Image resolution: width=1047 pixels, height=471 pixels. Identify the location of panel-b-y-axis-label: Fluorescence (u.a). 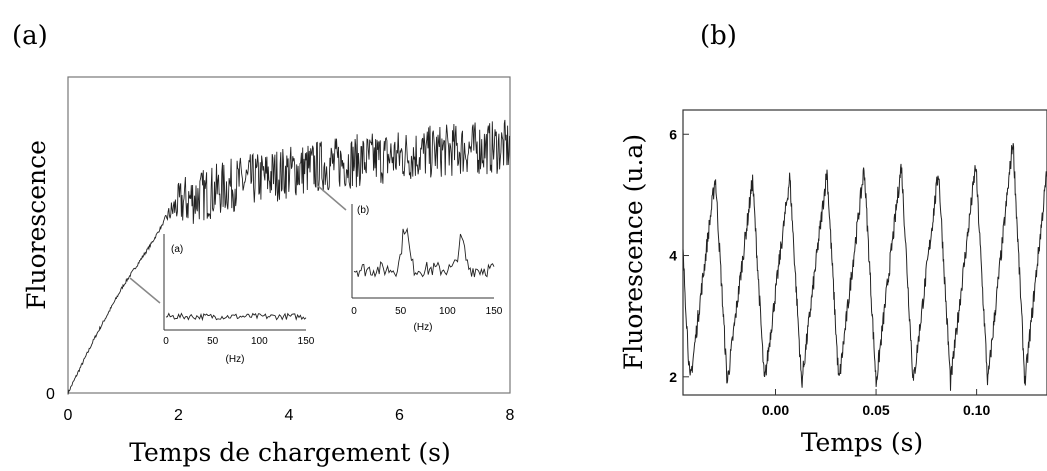
(633, 252).